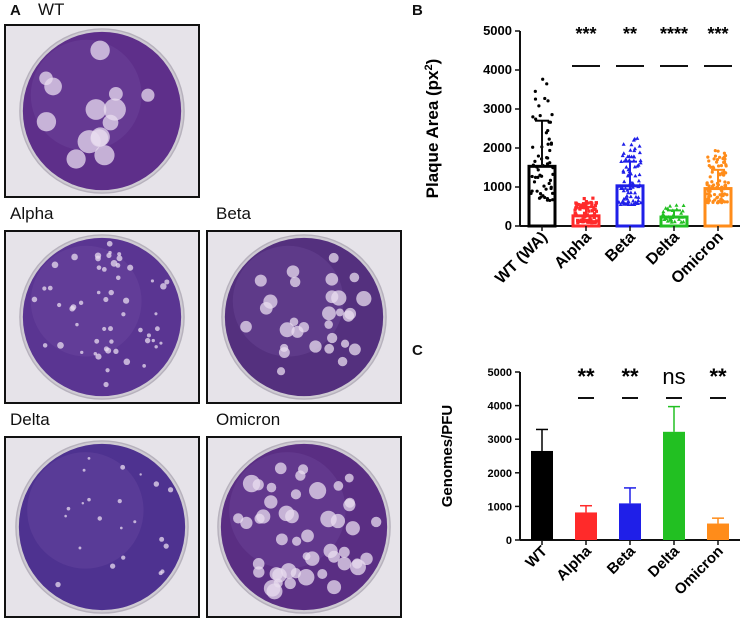 This screenshot has width=750, height=624. What do you see at coordinates (500, 440) in the screenshot?
I see `y-tick-label: 3000` at bounding box center [500, 440].